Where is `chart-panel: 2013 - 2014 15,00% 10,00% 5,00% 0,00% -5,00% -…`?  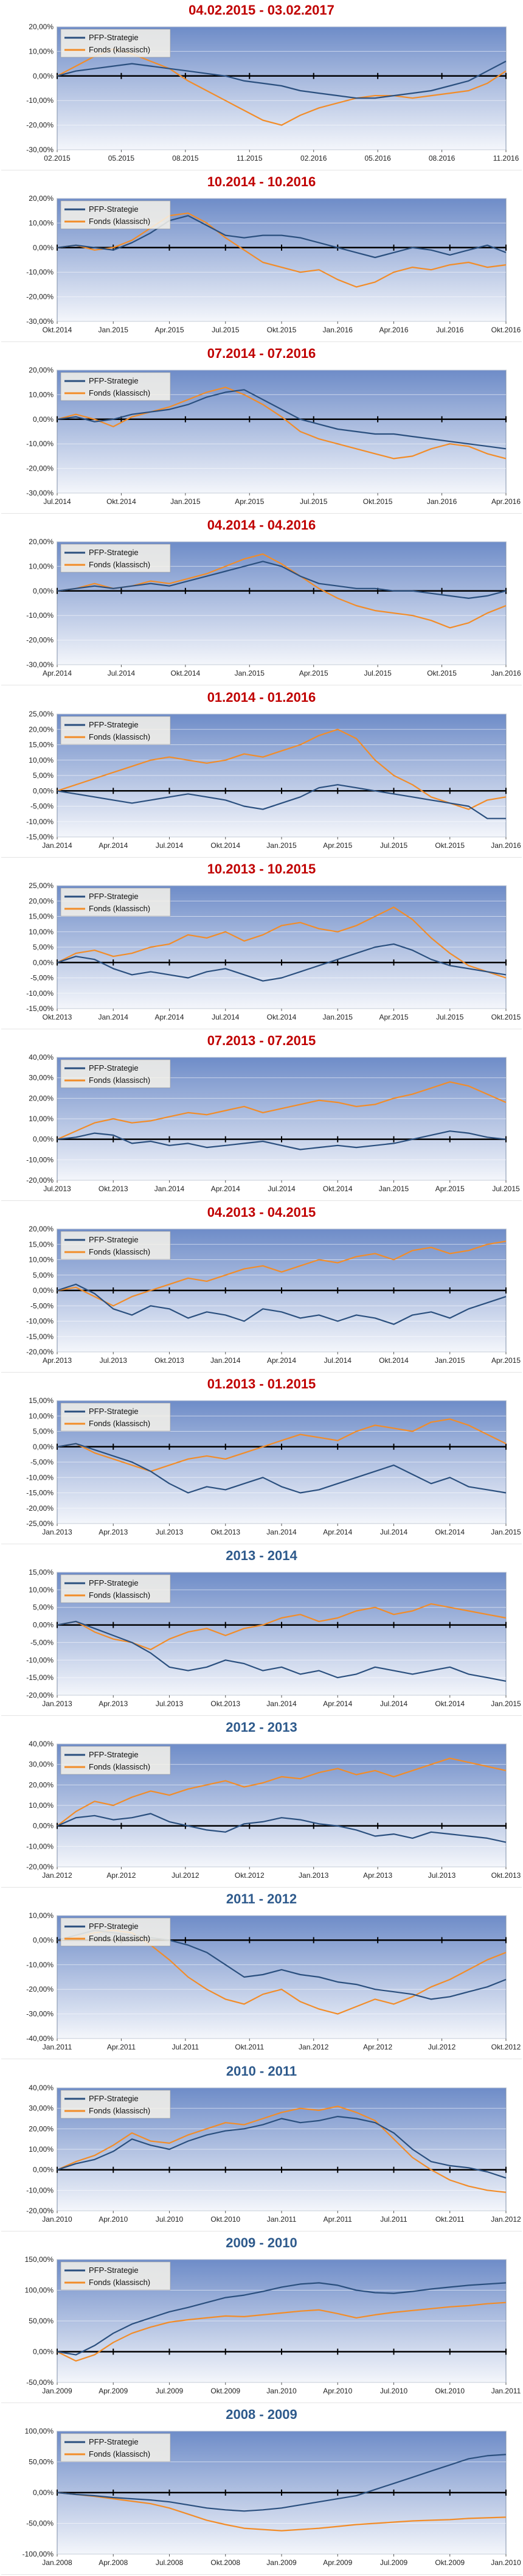
chart-panel: 2013 - 2014 15,00% 10,00% 5,00% 0,00% -5,00% -… is located at coordinates (261, 1631).